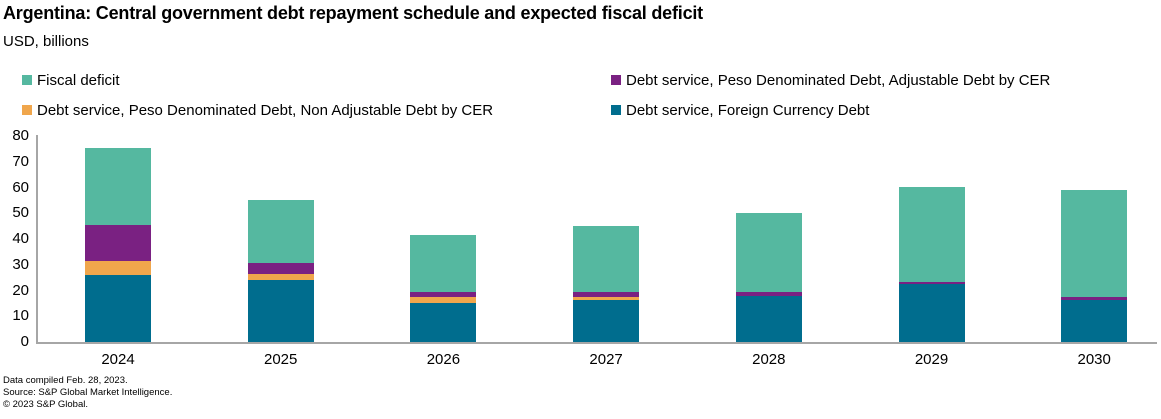 The height and width of the screenshot is (419, 1161). I want to click on x-axis-label: 2025, so click(281, 359).